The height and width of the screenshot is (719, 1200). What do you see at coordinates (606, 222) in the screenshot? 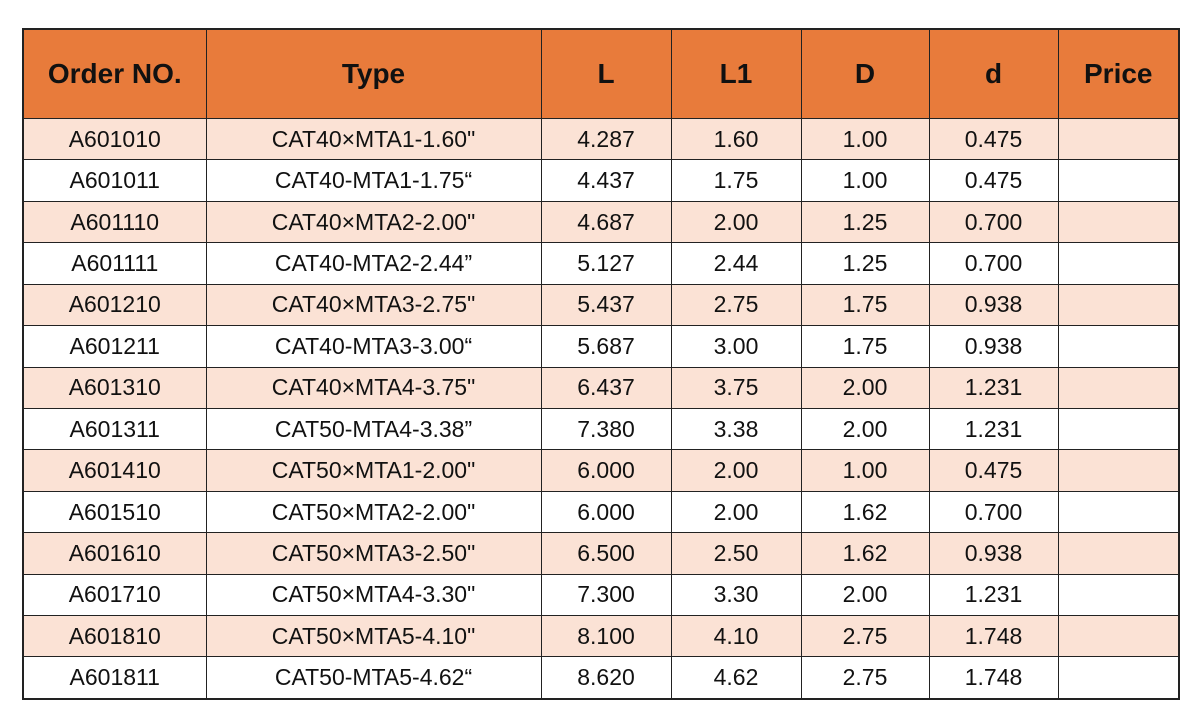
I see `table-cell: 4.687` at bounding box center [606, 222].